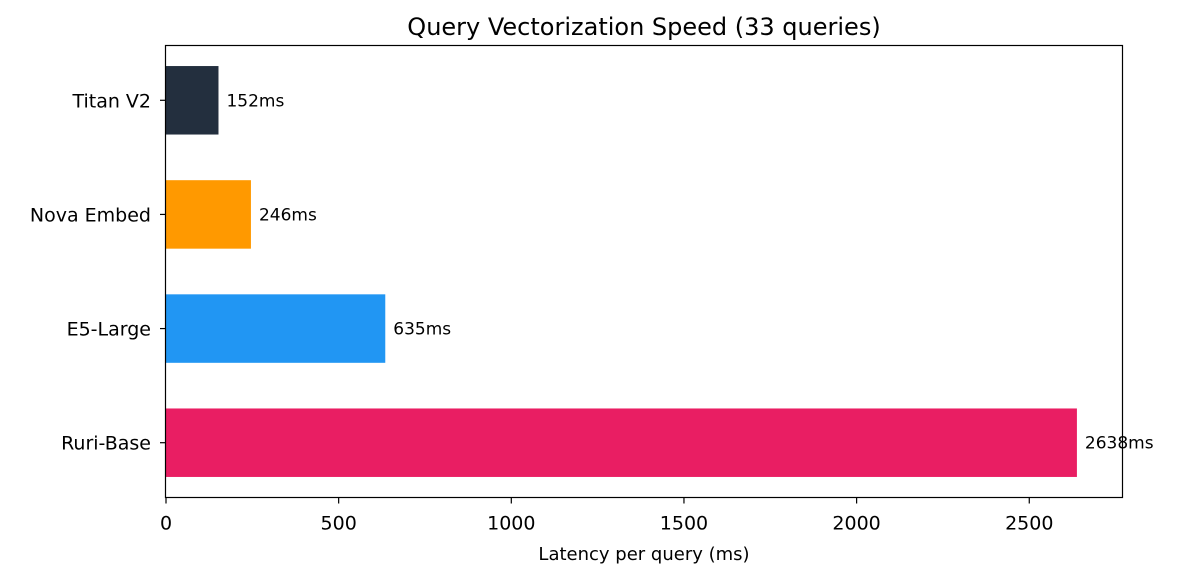 The width and height of the screenshot is (1179, 584). Describe the element at coordinates (643, 27) in the screenshot. I see `chart-title: Query Vectorization Speed (33 queries)` at that location.